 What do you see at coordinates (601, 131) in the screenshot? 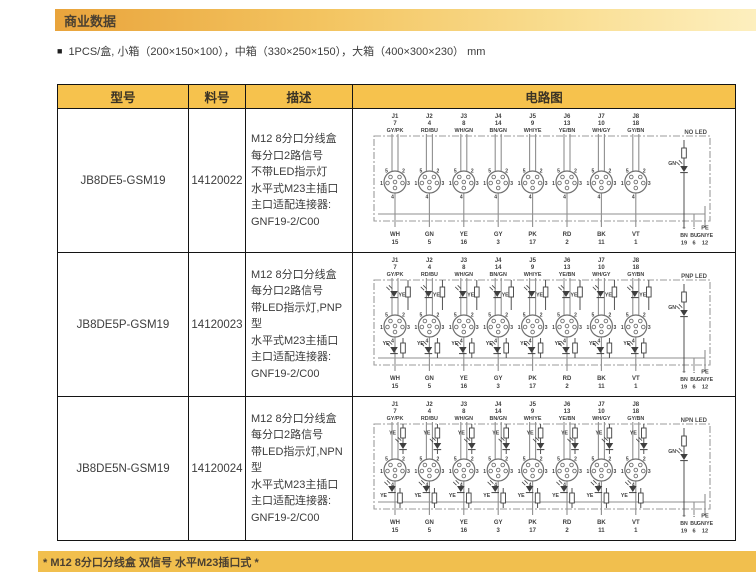
I see `svg-text: WH/GY` at bounding box center [601, 131].